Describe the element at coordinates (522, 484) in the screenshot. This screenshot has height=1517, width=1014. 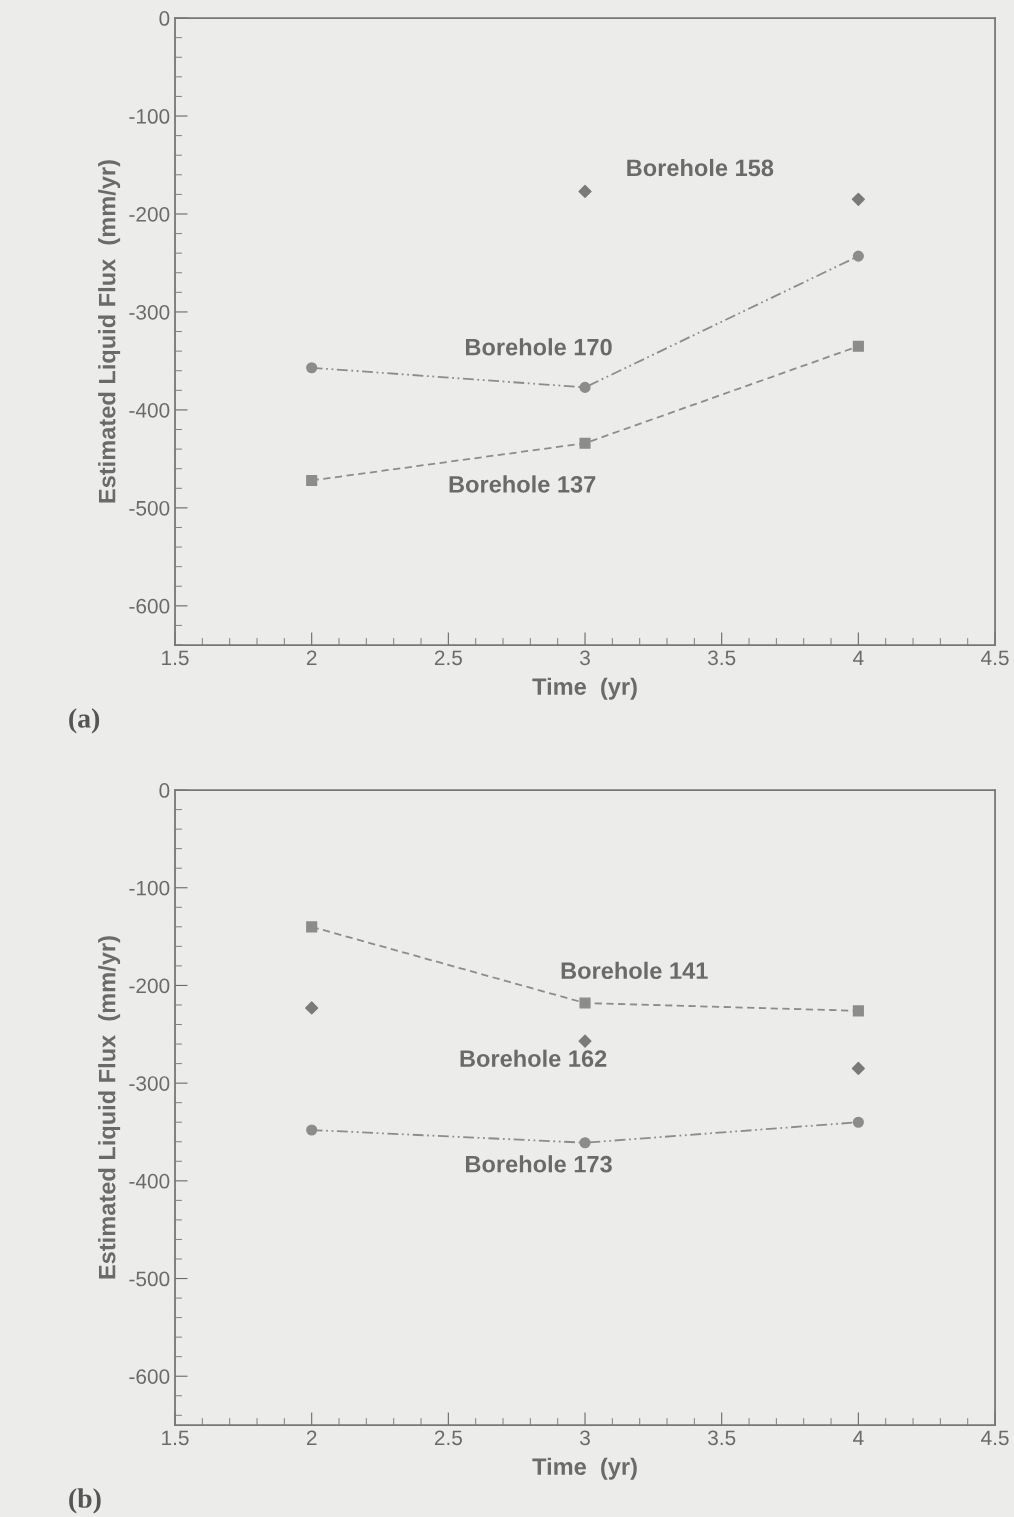
I see `series-label: Borehole 137` at that location.